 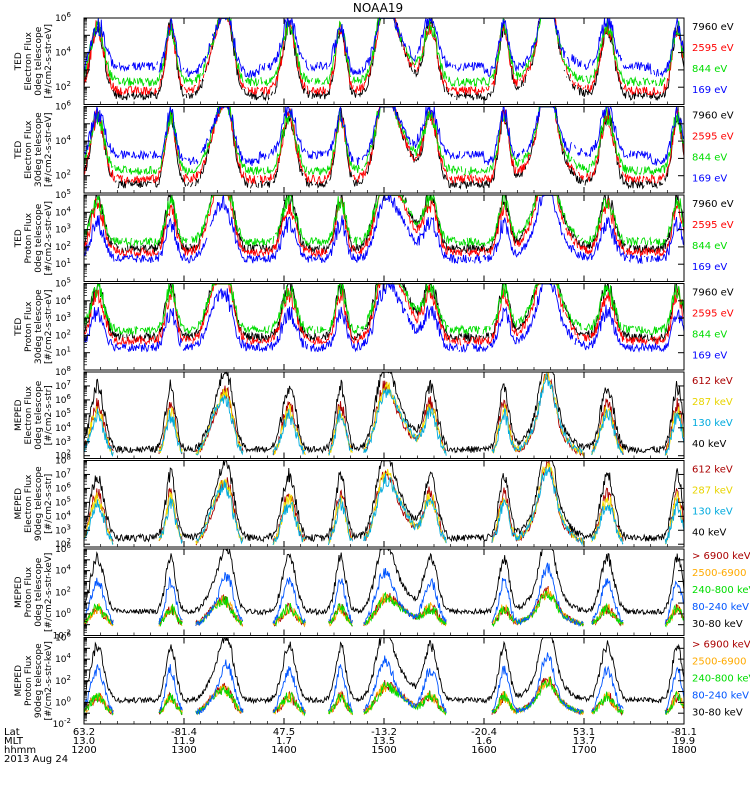 I want to click on axis-row-value: 1300, so click(x=183, y=750).